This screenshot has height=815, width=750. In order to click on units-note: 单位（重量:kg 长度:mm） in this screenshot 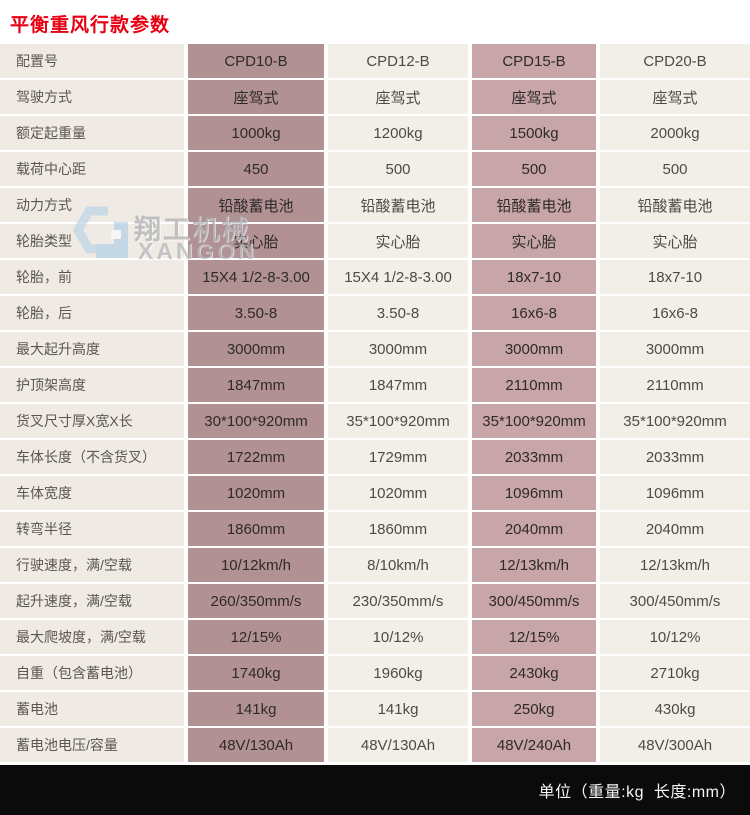, I will do `click(637, 792)`.